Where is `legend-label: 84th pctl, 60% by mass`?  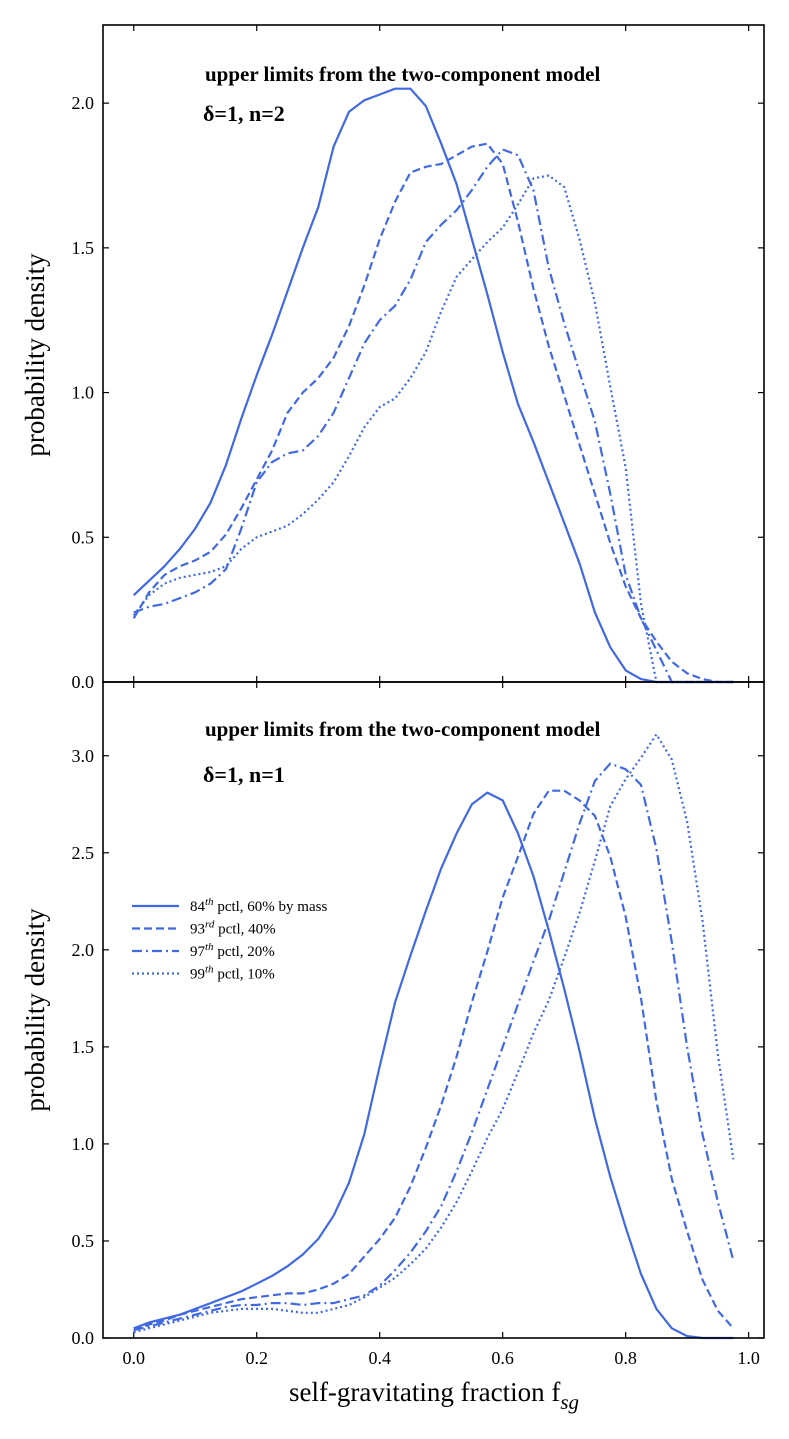
legend-label: 84th pctl, 60% by mass is located at coordinates (258, 905).